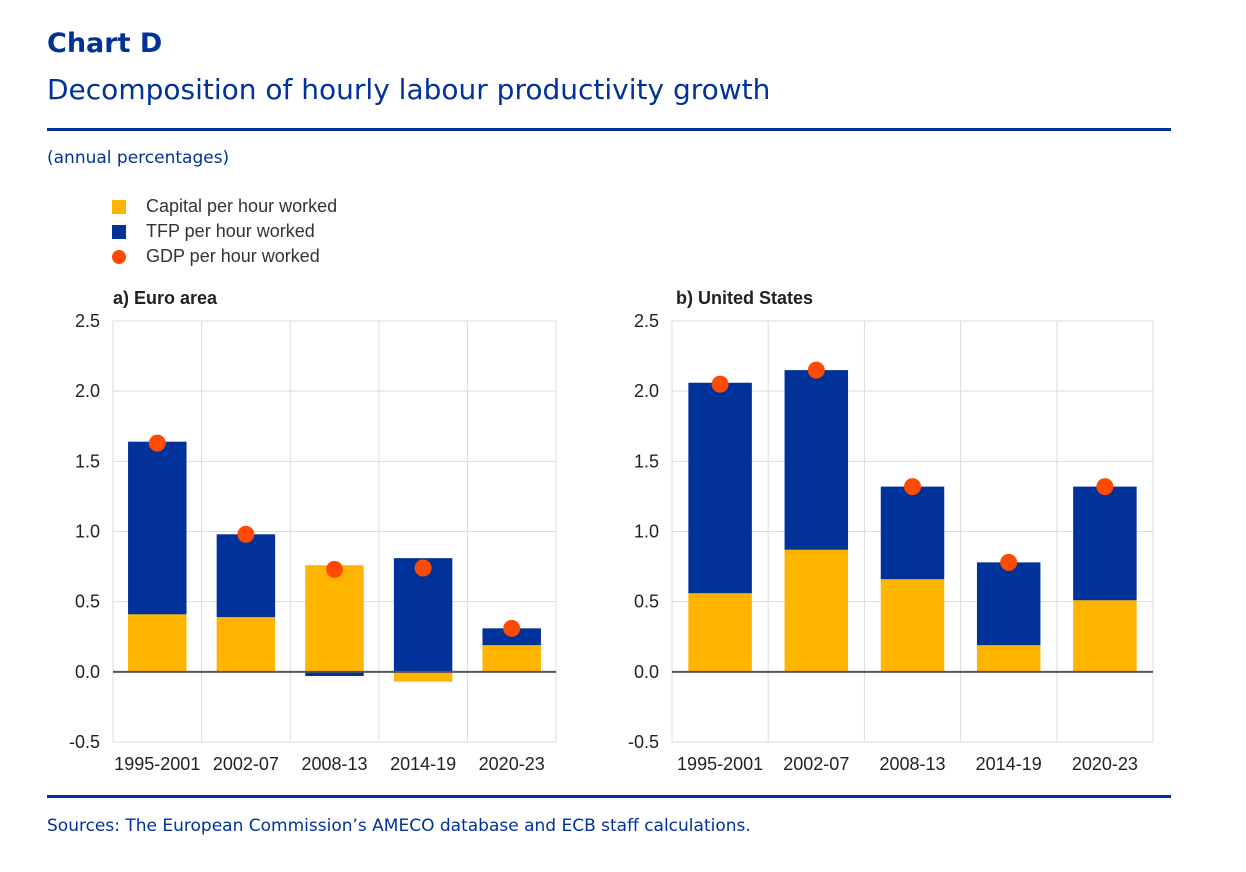 Image resolution: width=1246 pixels, height=872 pixels. I want to click on bottom-divider, so click(609, 796).